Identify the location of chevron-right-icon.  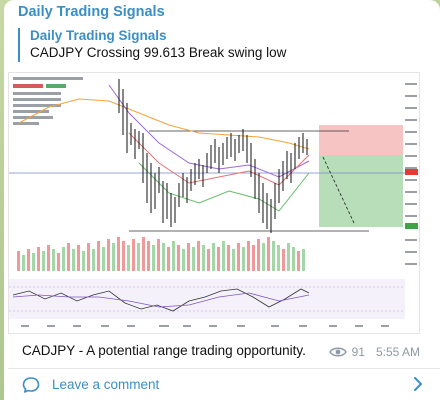
(418, 384).